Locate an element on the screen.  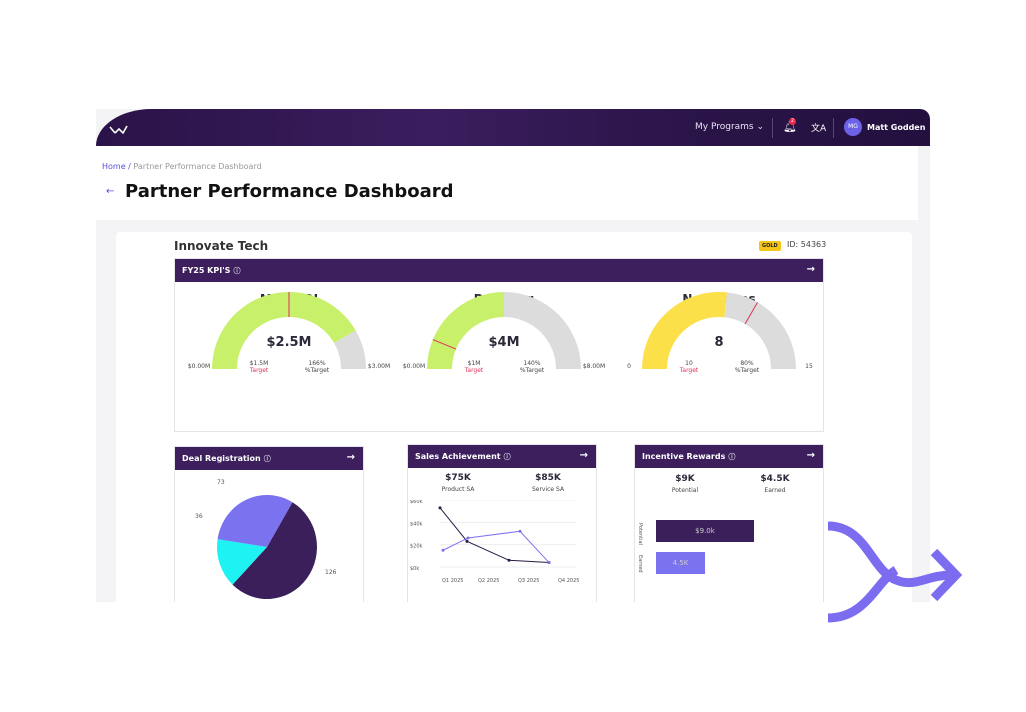
gauge-pct: 140% is located at coordinates (532, 363).